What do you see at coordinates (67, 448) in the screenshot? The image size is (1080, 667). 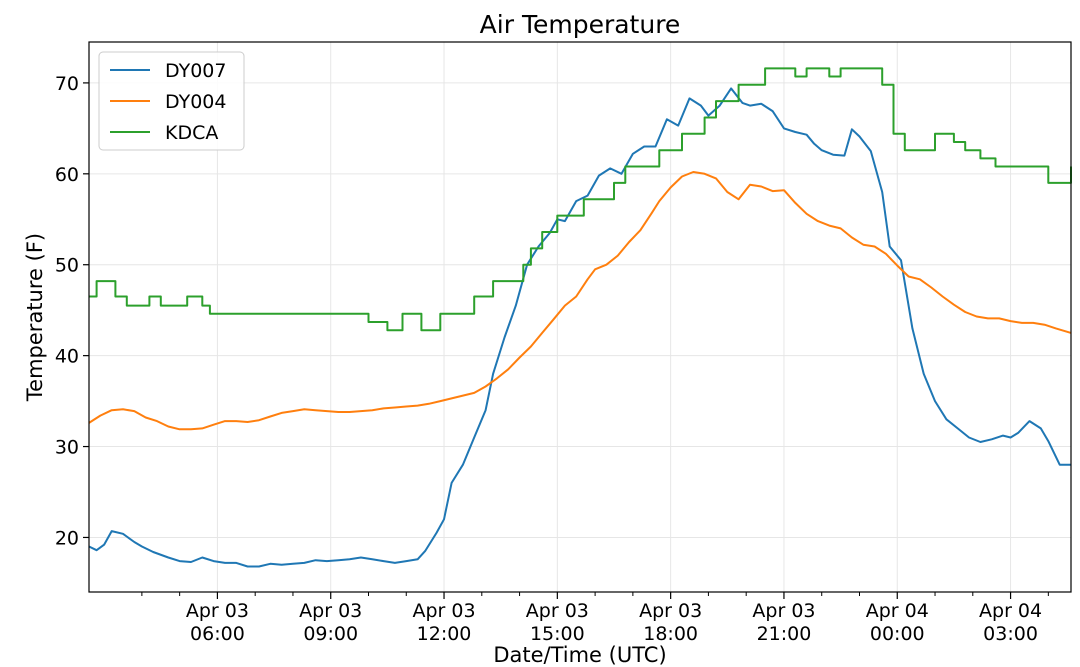 I see `y-tick-label: 30` at bounding box center [67, 448].